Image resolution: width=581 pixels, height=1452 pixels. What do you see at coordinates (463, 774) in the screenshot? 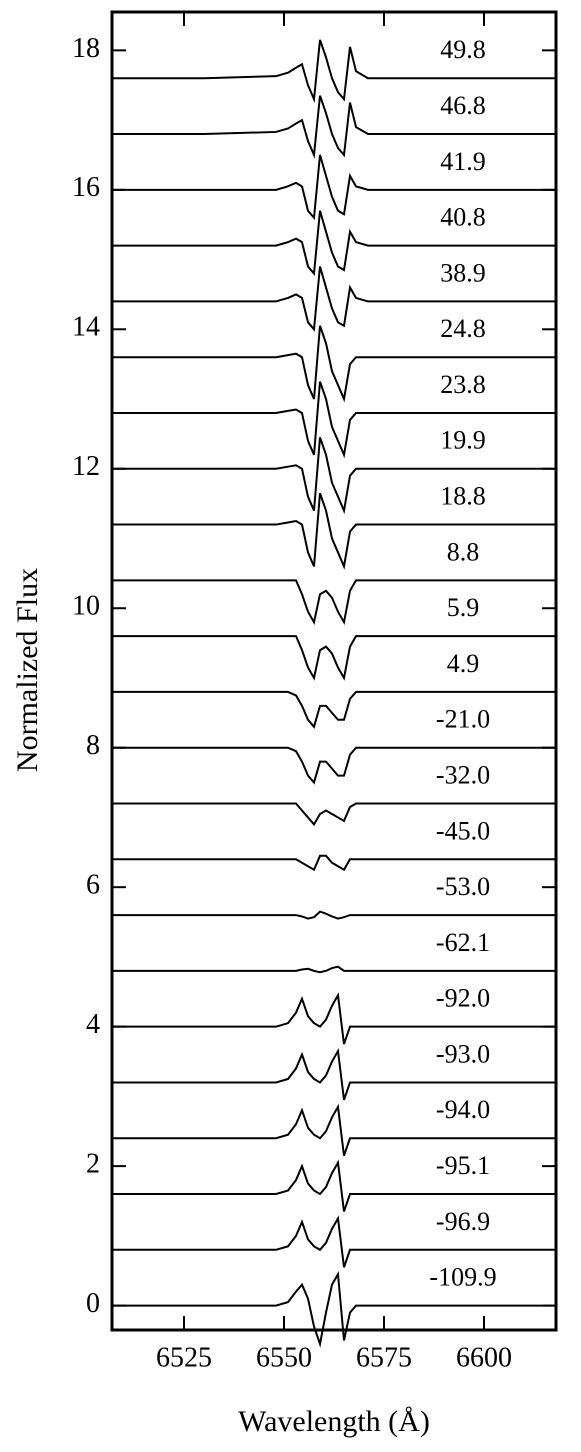
I see `spectrum-label: -32.0` at bounding box center [463, 774].